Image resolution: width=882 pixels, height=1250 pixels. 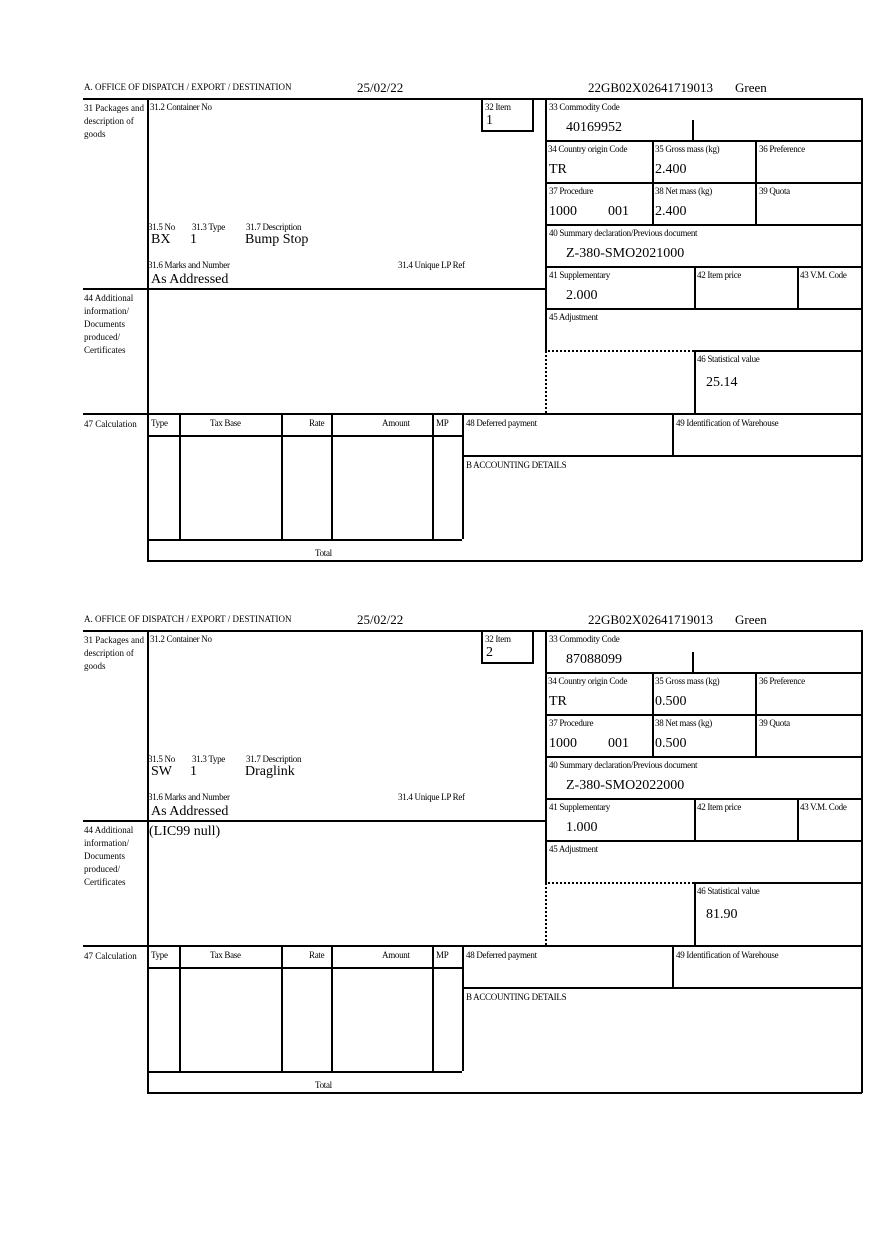 What do you see at coordinates (719, 807) in the screenshot?
I see `item-price-label: 42 Item price` at bounding box center [719, 807].